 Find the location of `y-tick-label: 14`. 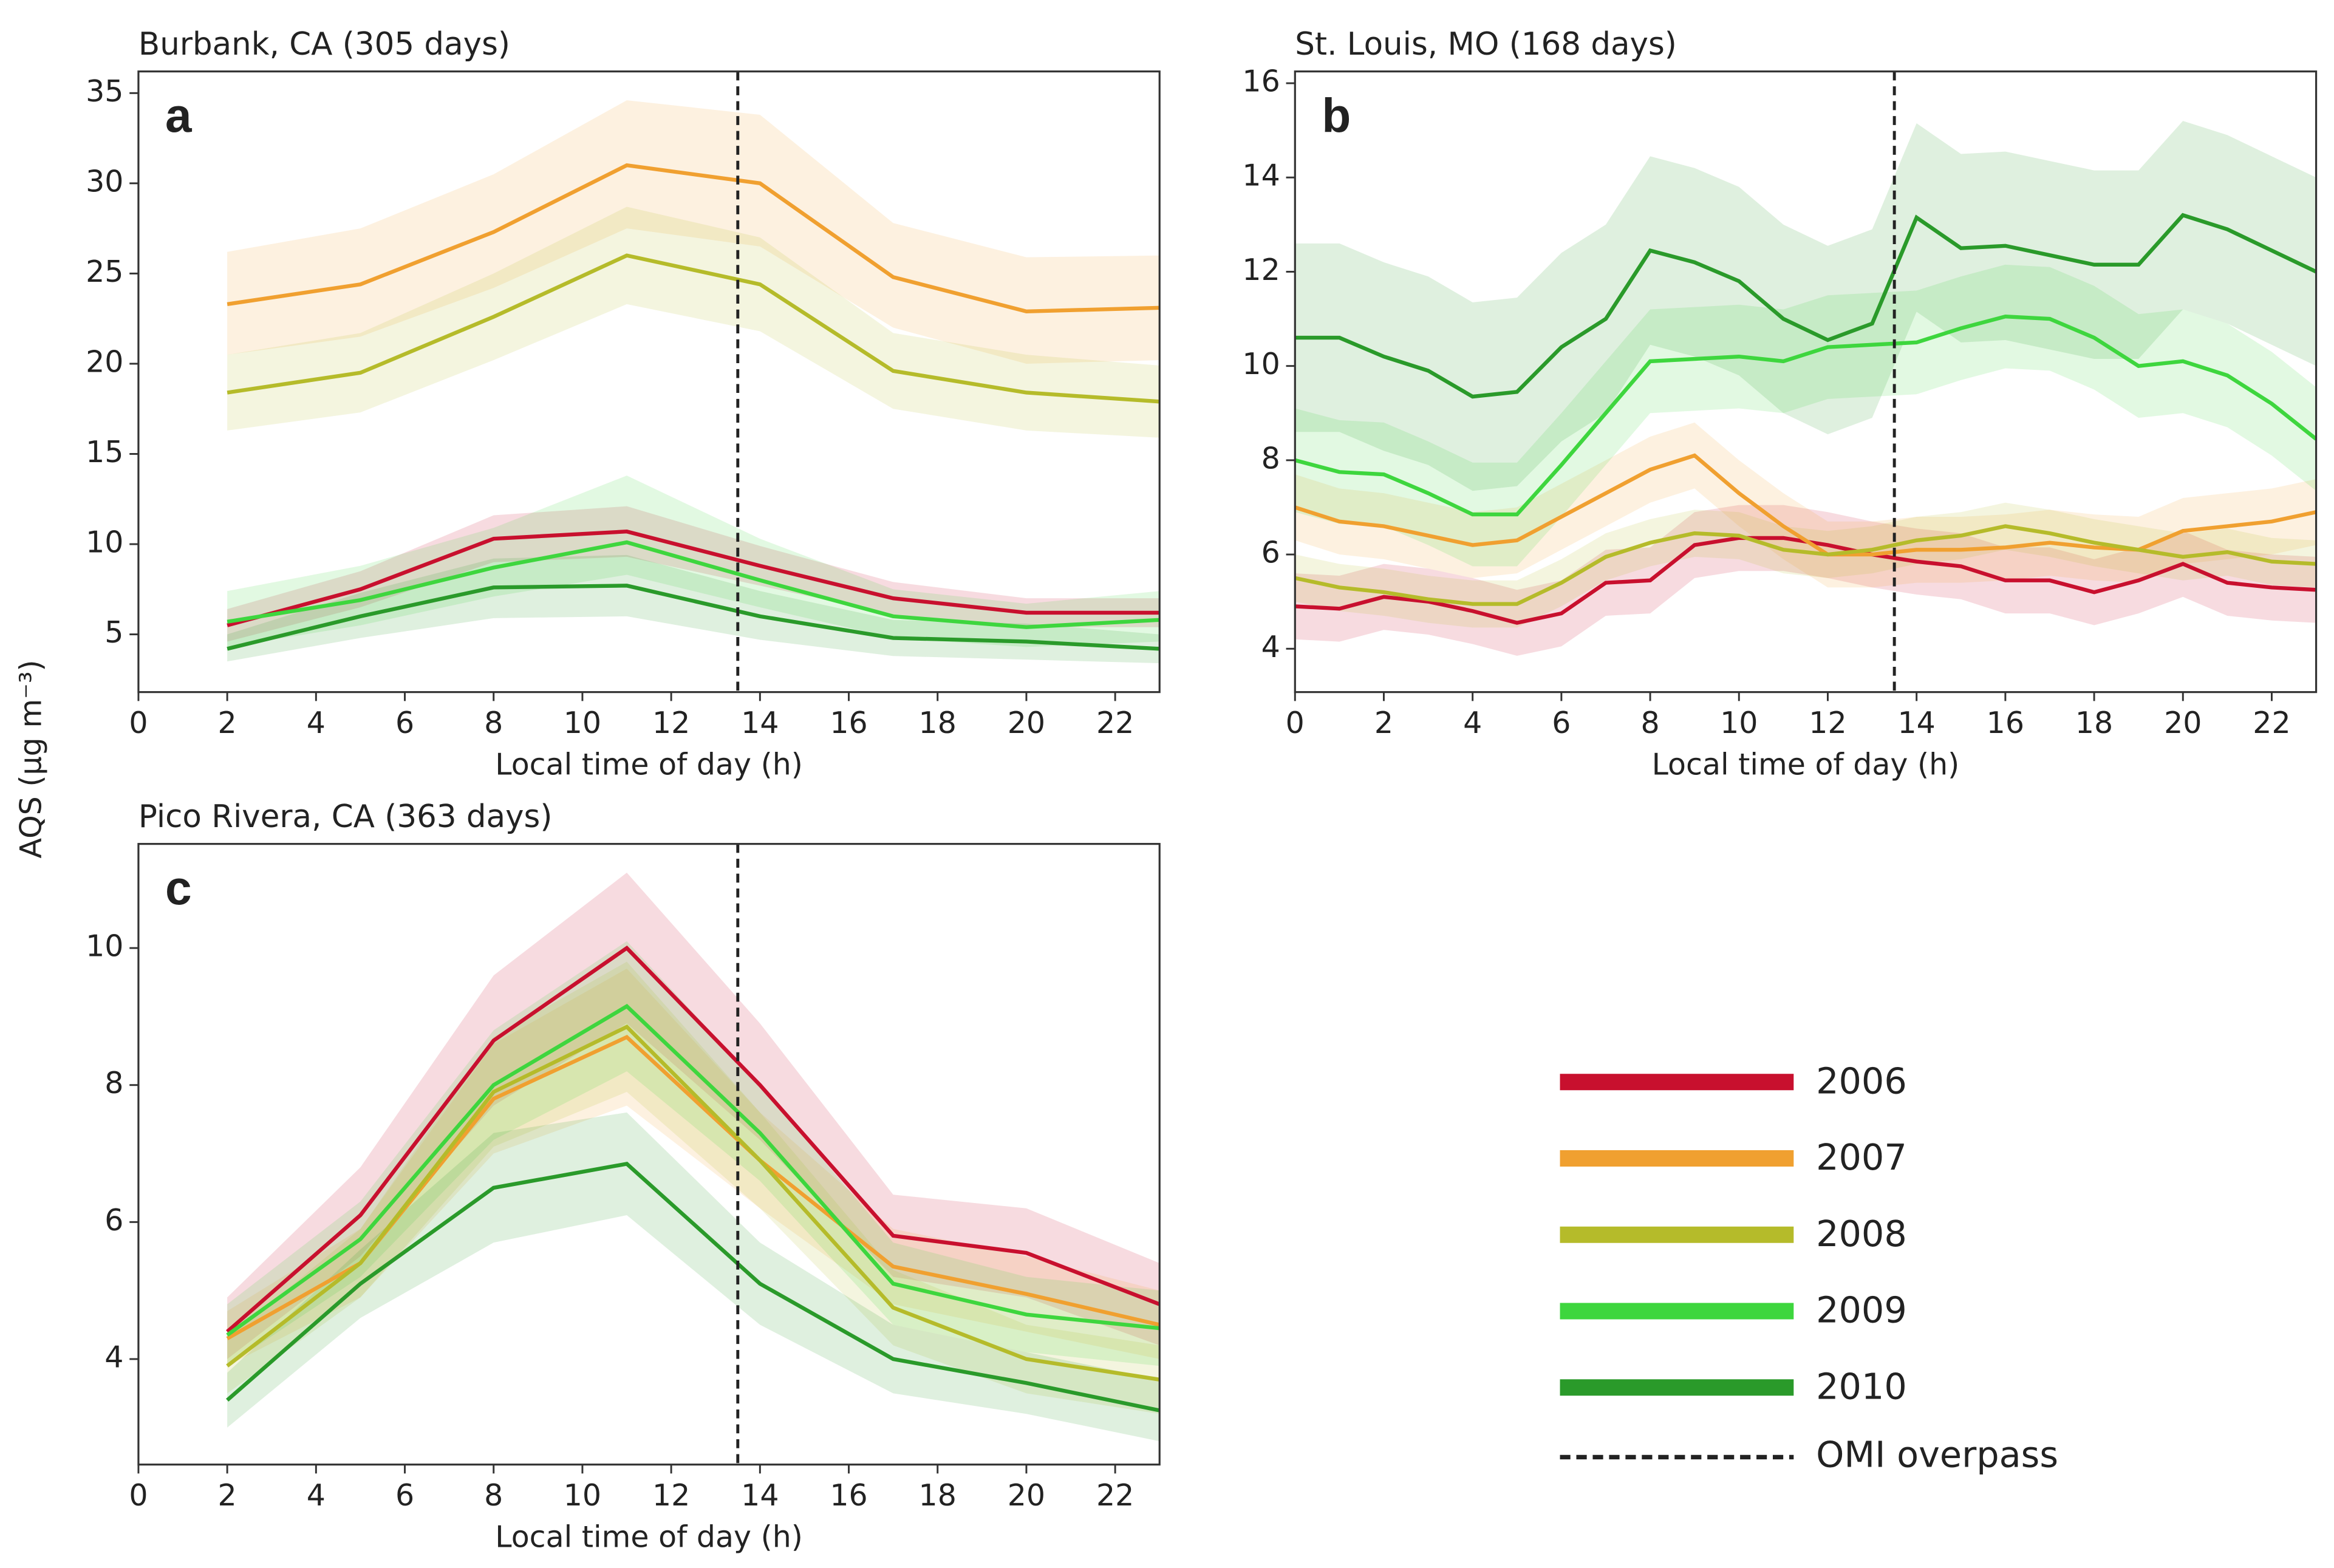

y-tick-label: 14 is located at coordinates (1261, 176).